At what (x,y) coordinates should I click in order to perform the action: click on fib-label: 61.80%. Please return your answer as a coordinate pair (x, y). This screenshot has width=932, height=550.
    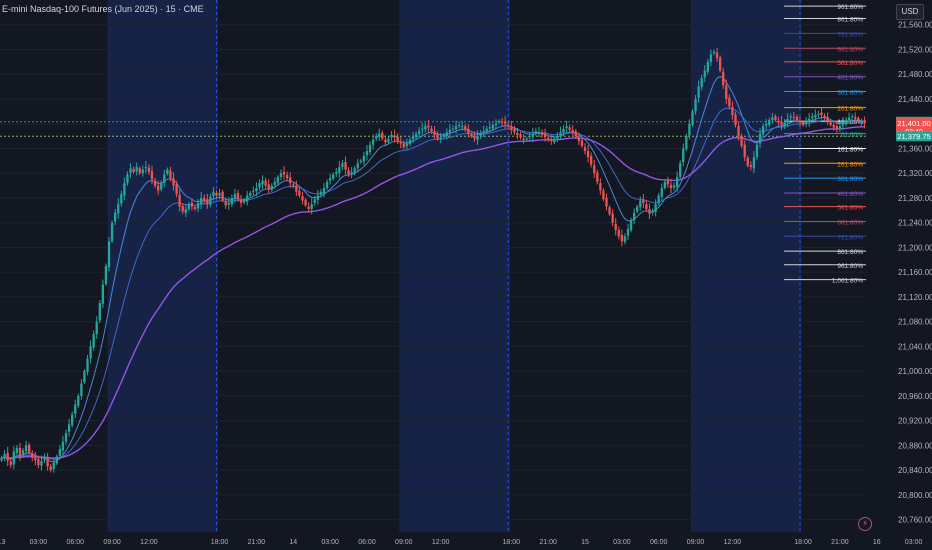
    Looking at the image, I should click on (852, 135).